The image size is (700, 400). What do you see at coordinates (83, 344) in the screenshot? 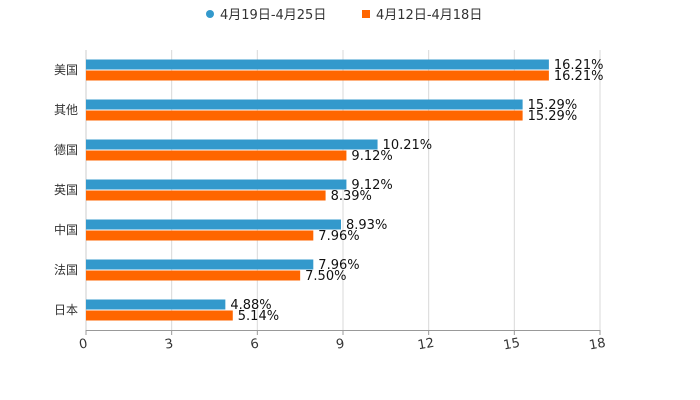
I see `x-tick-label: 0` at bounding box center [83, 344].